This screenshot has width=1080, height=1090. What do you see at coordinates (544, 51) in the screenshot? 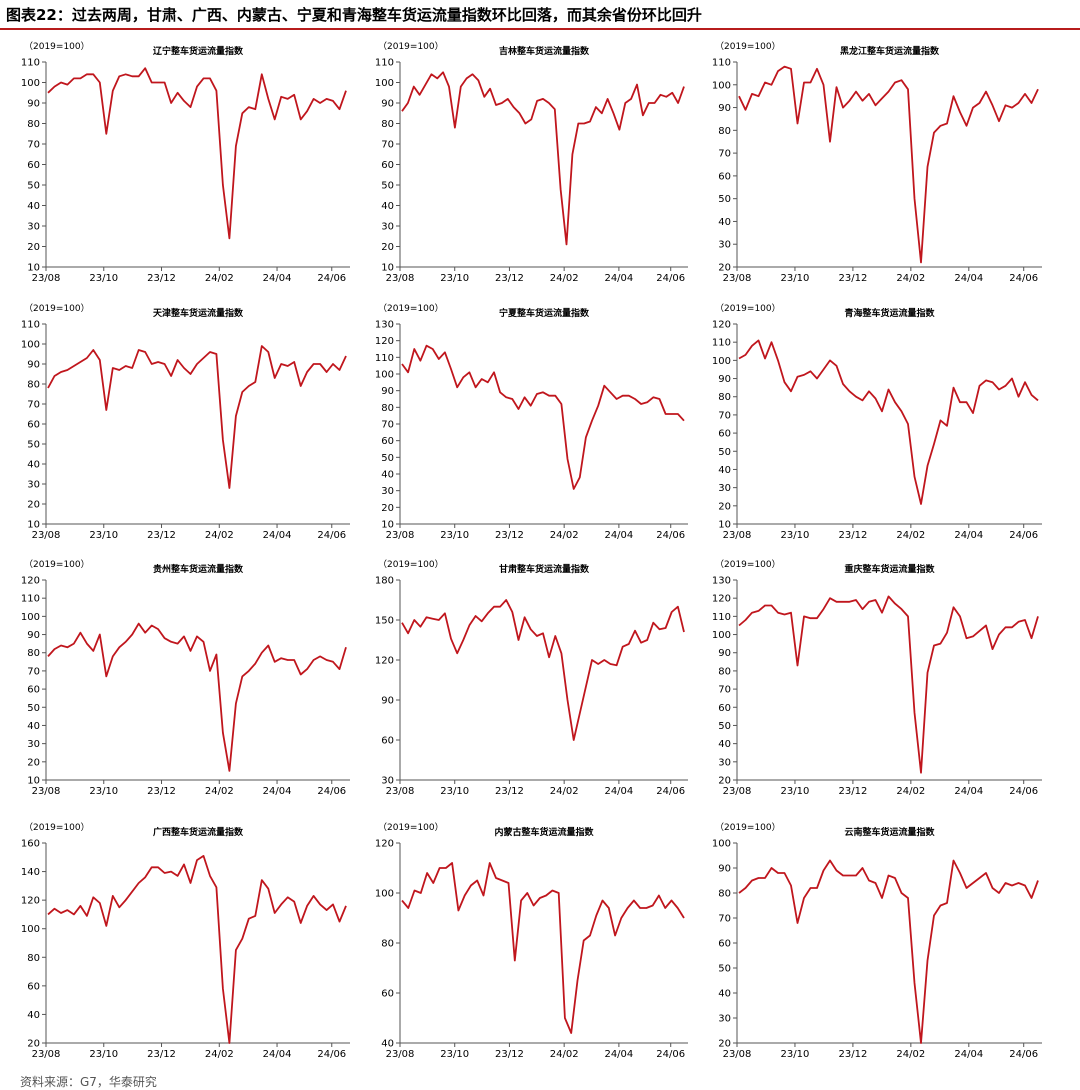
I see `chart-title: 吉林整车货运流量指数` at bounding box center [544, 51].